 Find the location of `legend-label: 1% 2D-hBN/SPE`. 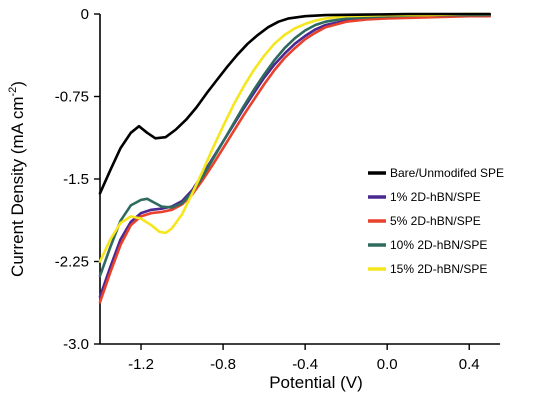

legend-label: 1% 2D-hBN/SPE is located at coordinates (435, 197).